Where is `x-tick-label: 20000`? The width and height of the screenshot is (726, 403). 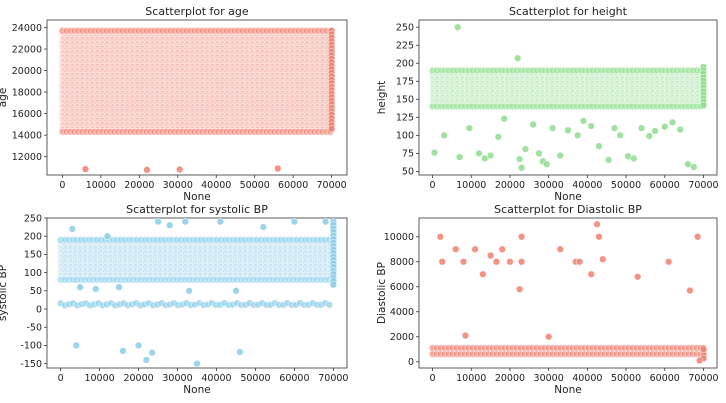
x-tick-label: 20000 is located at coordinates (138, 378).